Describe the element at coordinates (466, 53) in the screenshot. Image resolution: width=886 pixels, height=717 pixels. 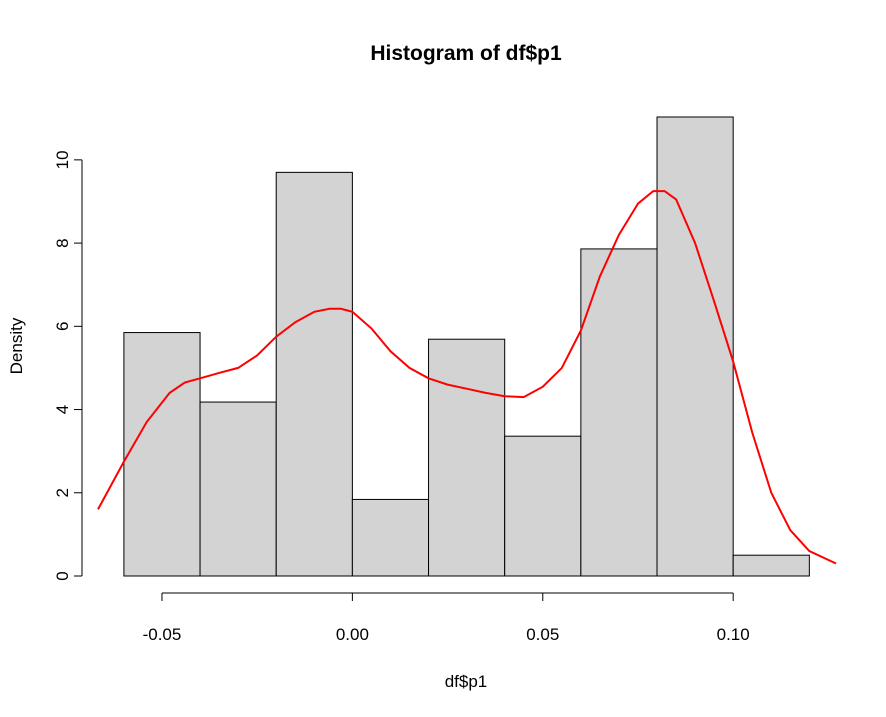
I see `chart-title: Histogram of df$p1` at that location.